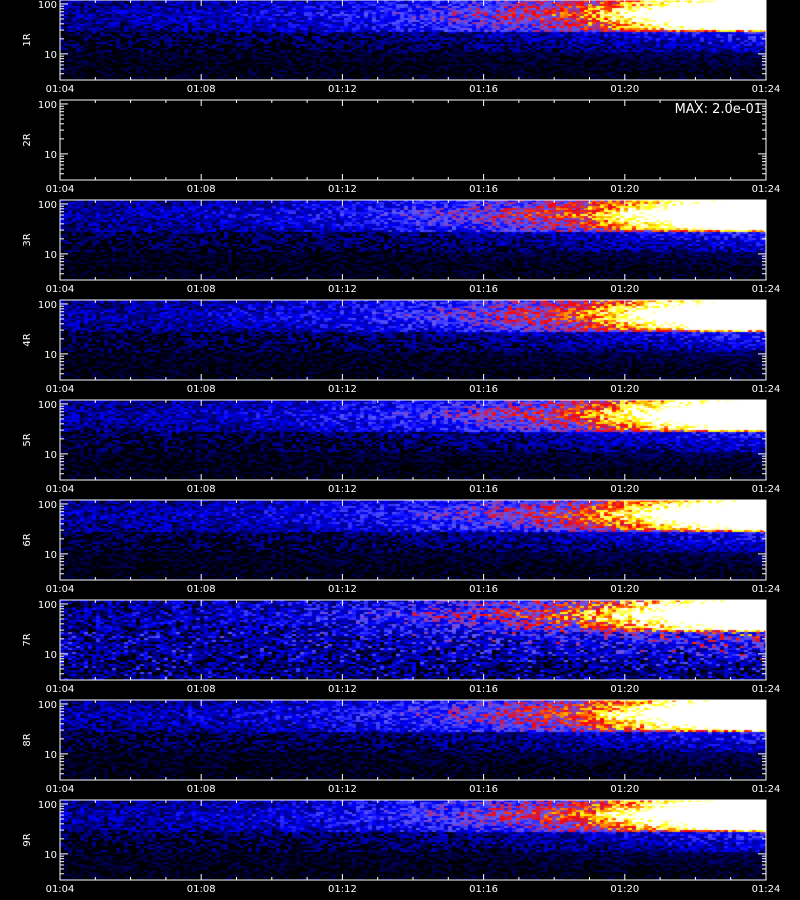  What do you see at coordinates (413, 340) in the screenshot?
I see `heatmap-4r` at bounding box center [413, 340].